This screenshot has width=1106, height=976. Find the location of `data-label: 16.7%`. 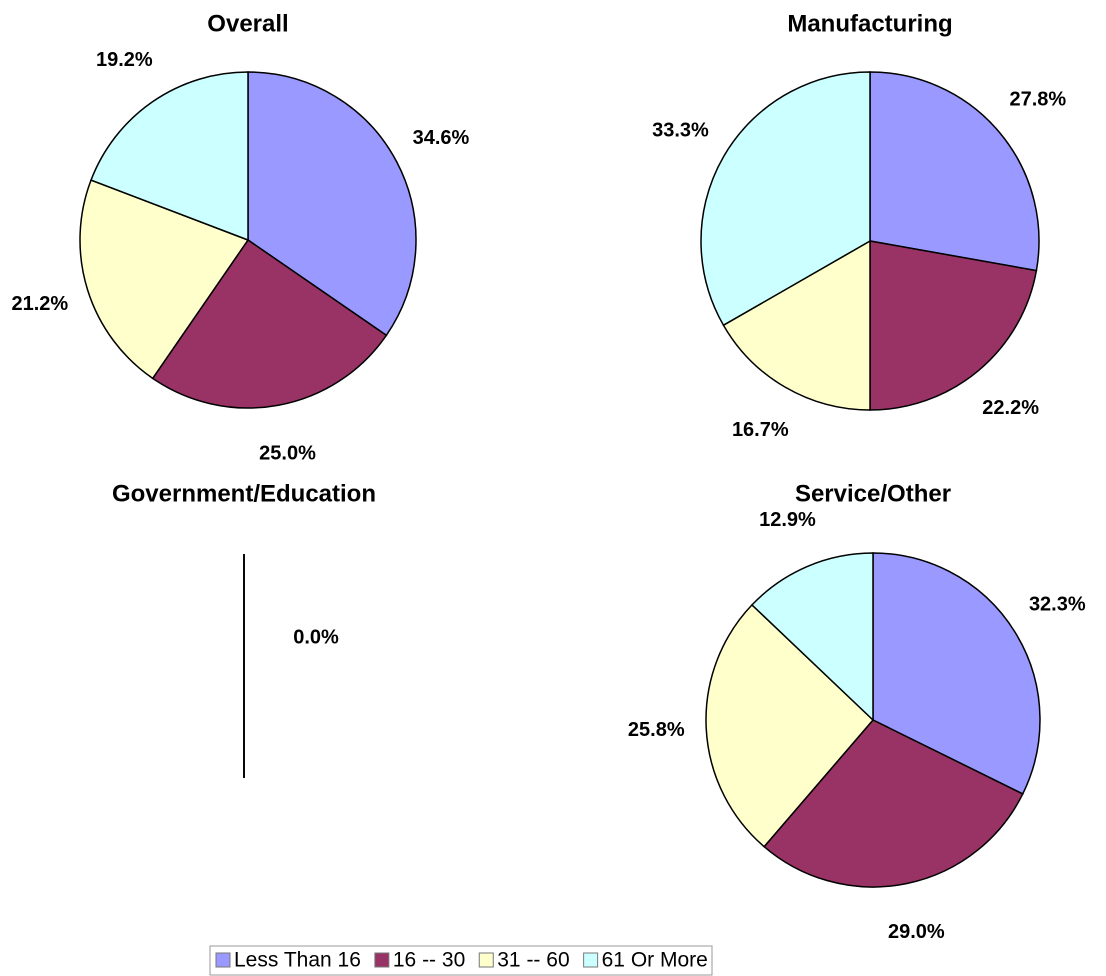

data-label: 16.7% is located at coordinates (760, 430).